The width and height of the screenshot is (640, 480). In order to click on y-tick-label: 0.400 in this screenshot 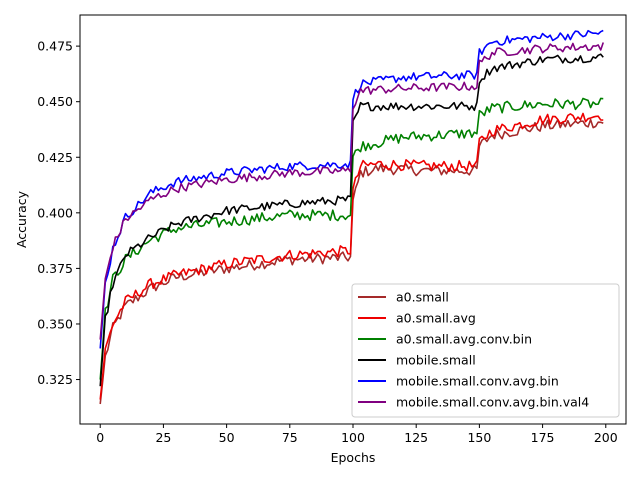, I will do `click(55, 212)`.